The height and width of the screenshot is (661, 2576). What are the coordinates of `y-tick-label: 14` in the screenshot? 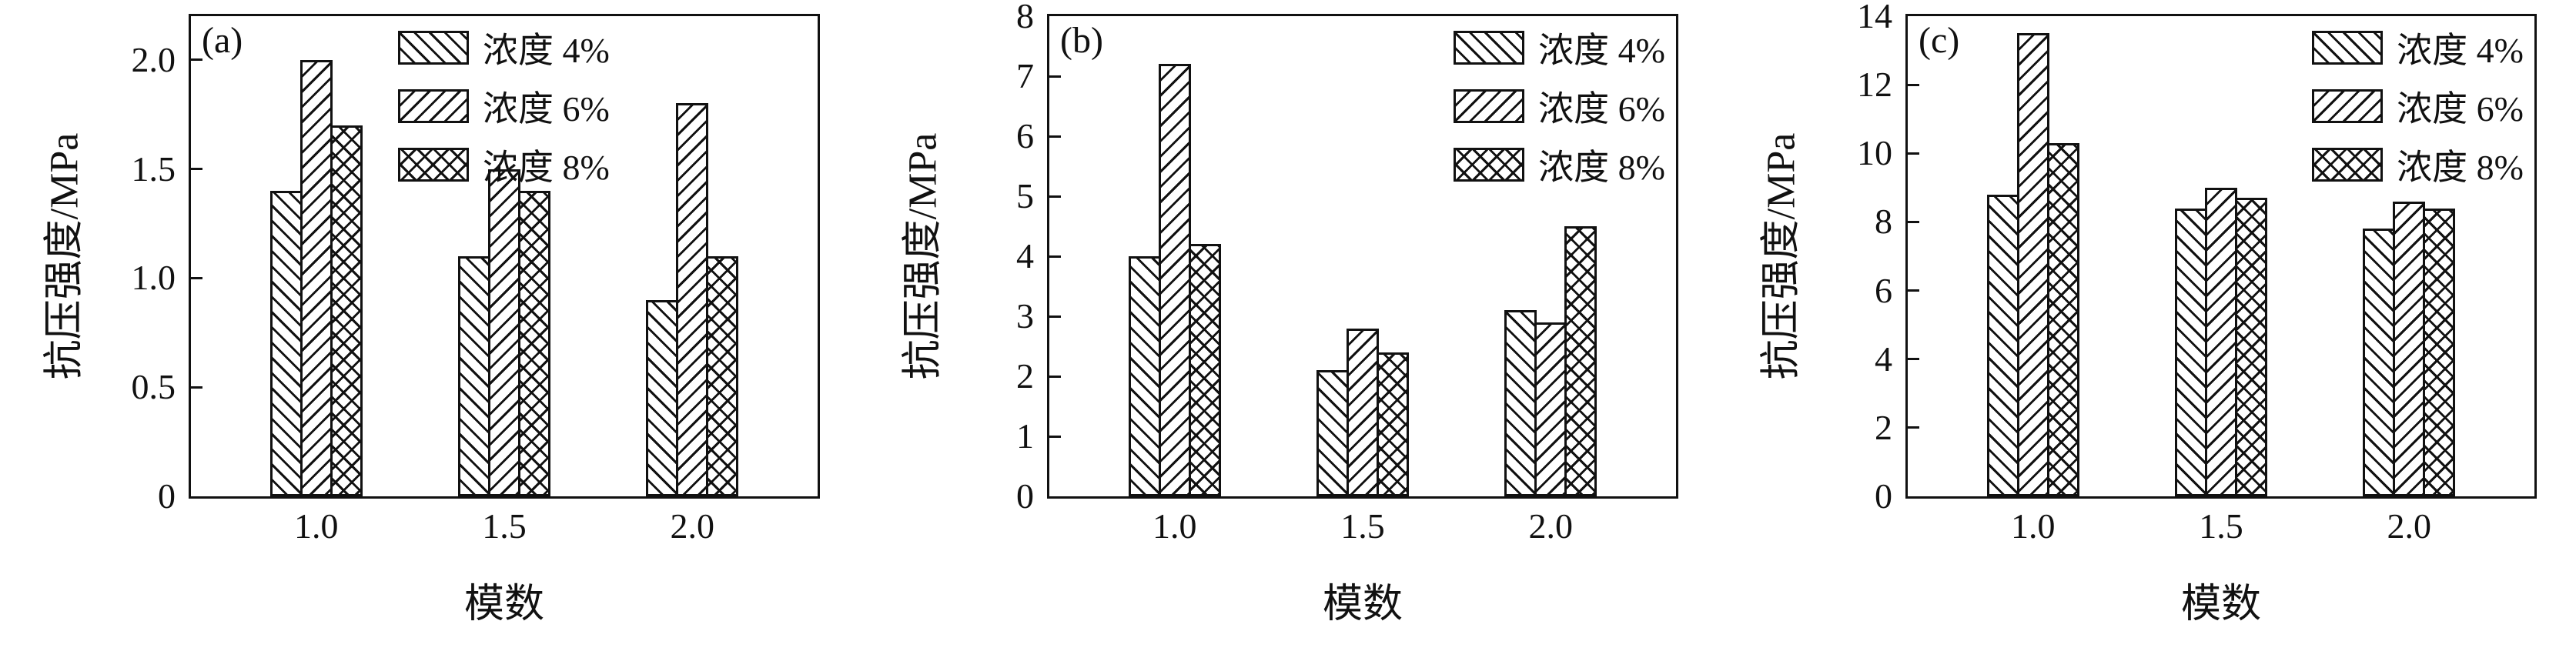 It's located at (1874, 18).